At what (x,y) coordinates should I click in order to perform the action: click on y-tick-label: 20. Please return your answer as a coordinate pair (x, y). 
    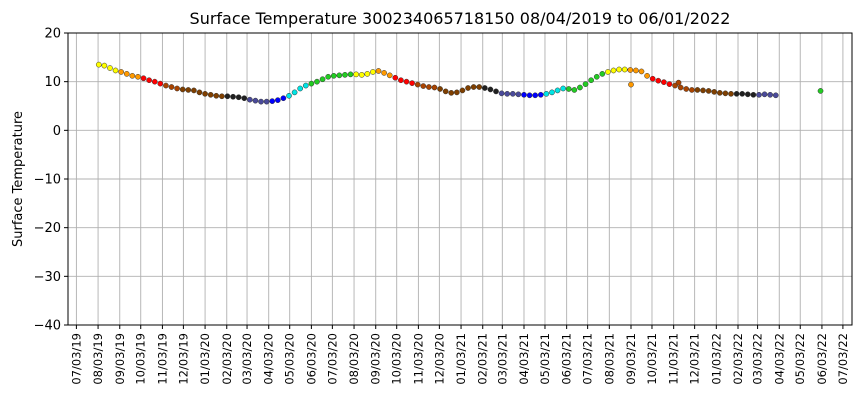
    Looking at the image, I should click on (52, 34).